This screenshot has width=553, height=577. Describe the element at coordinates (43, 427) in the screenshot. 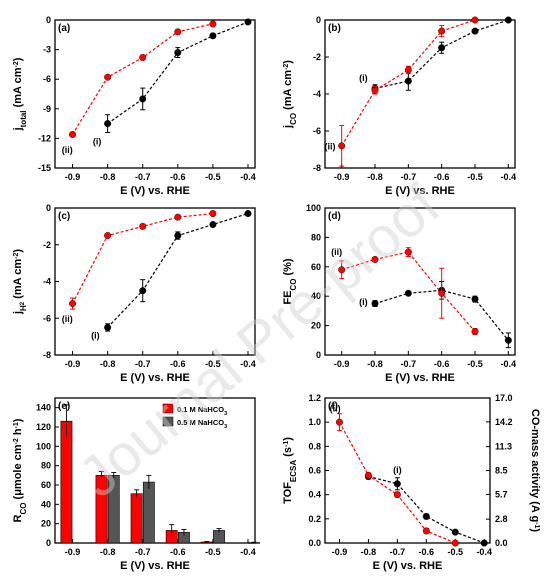

I see `y-tick-label: 120` at that location.